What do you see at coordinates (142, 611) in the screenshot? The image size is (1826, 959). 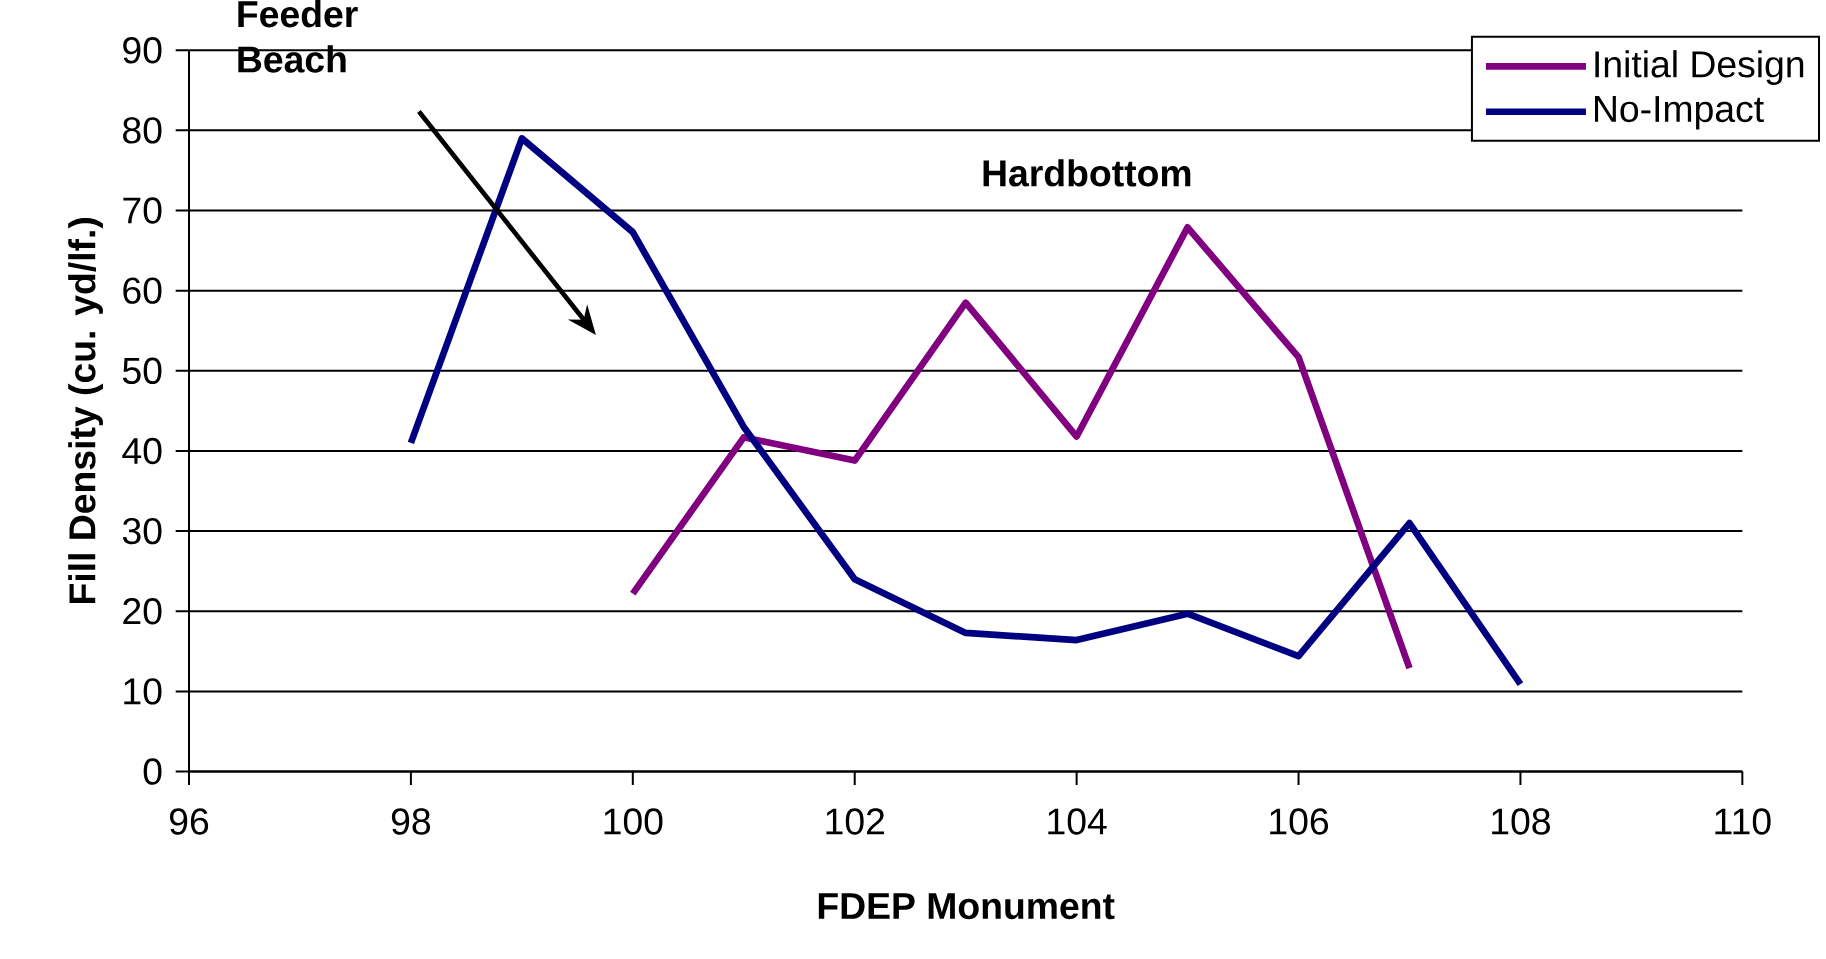 I see `y-tick-label: 20` at bounding box center [142, 611].